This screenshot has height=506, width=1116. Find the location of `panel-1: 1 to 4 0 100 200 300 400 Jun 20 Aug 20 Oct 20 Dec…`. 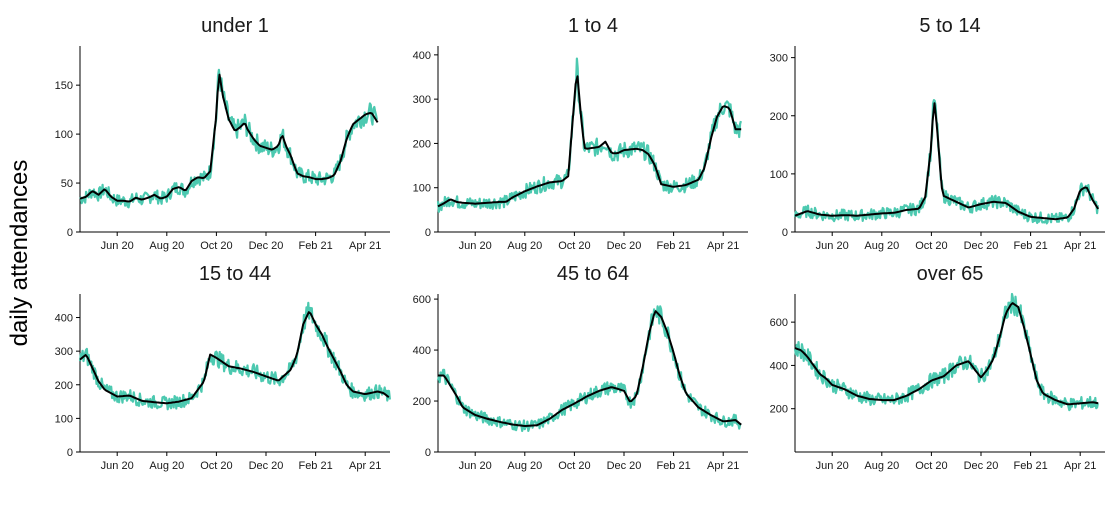

panel-1: 1 to 4 0 100 200 300 400 Jun 20 Aug 20 Oct 20 Dec… is located at coordinates (580, 133).